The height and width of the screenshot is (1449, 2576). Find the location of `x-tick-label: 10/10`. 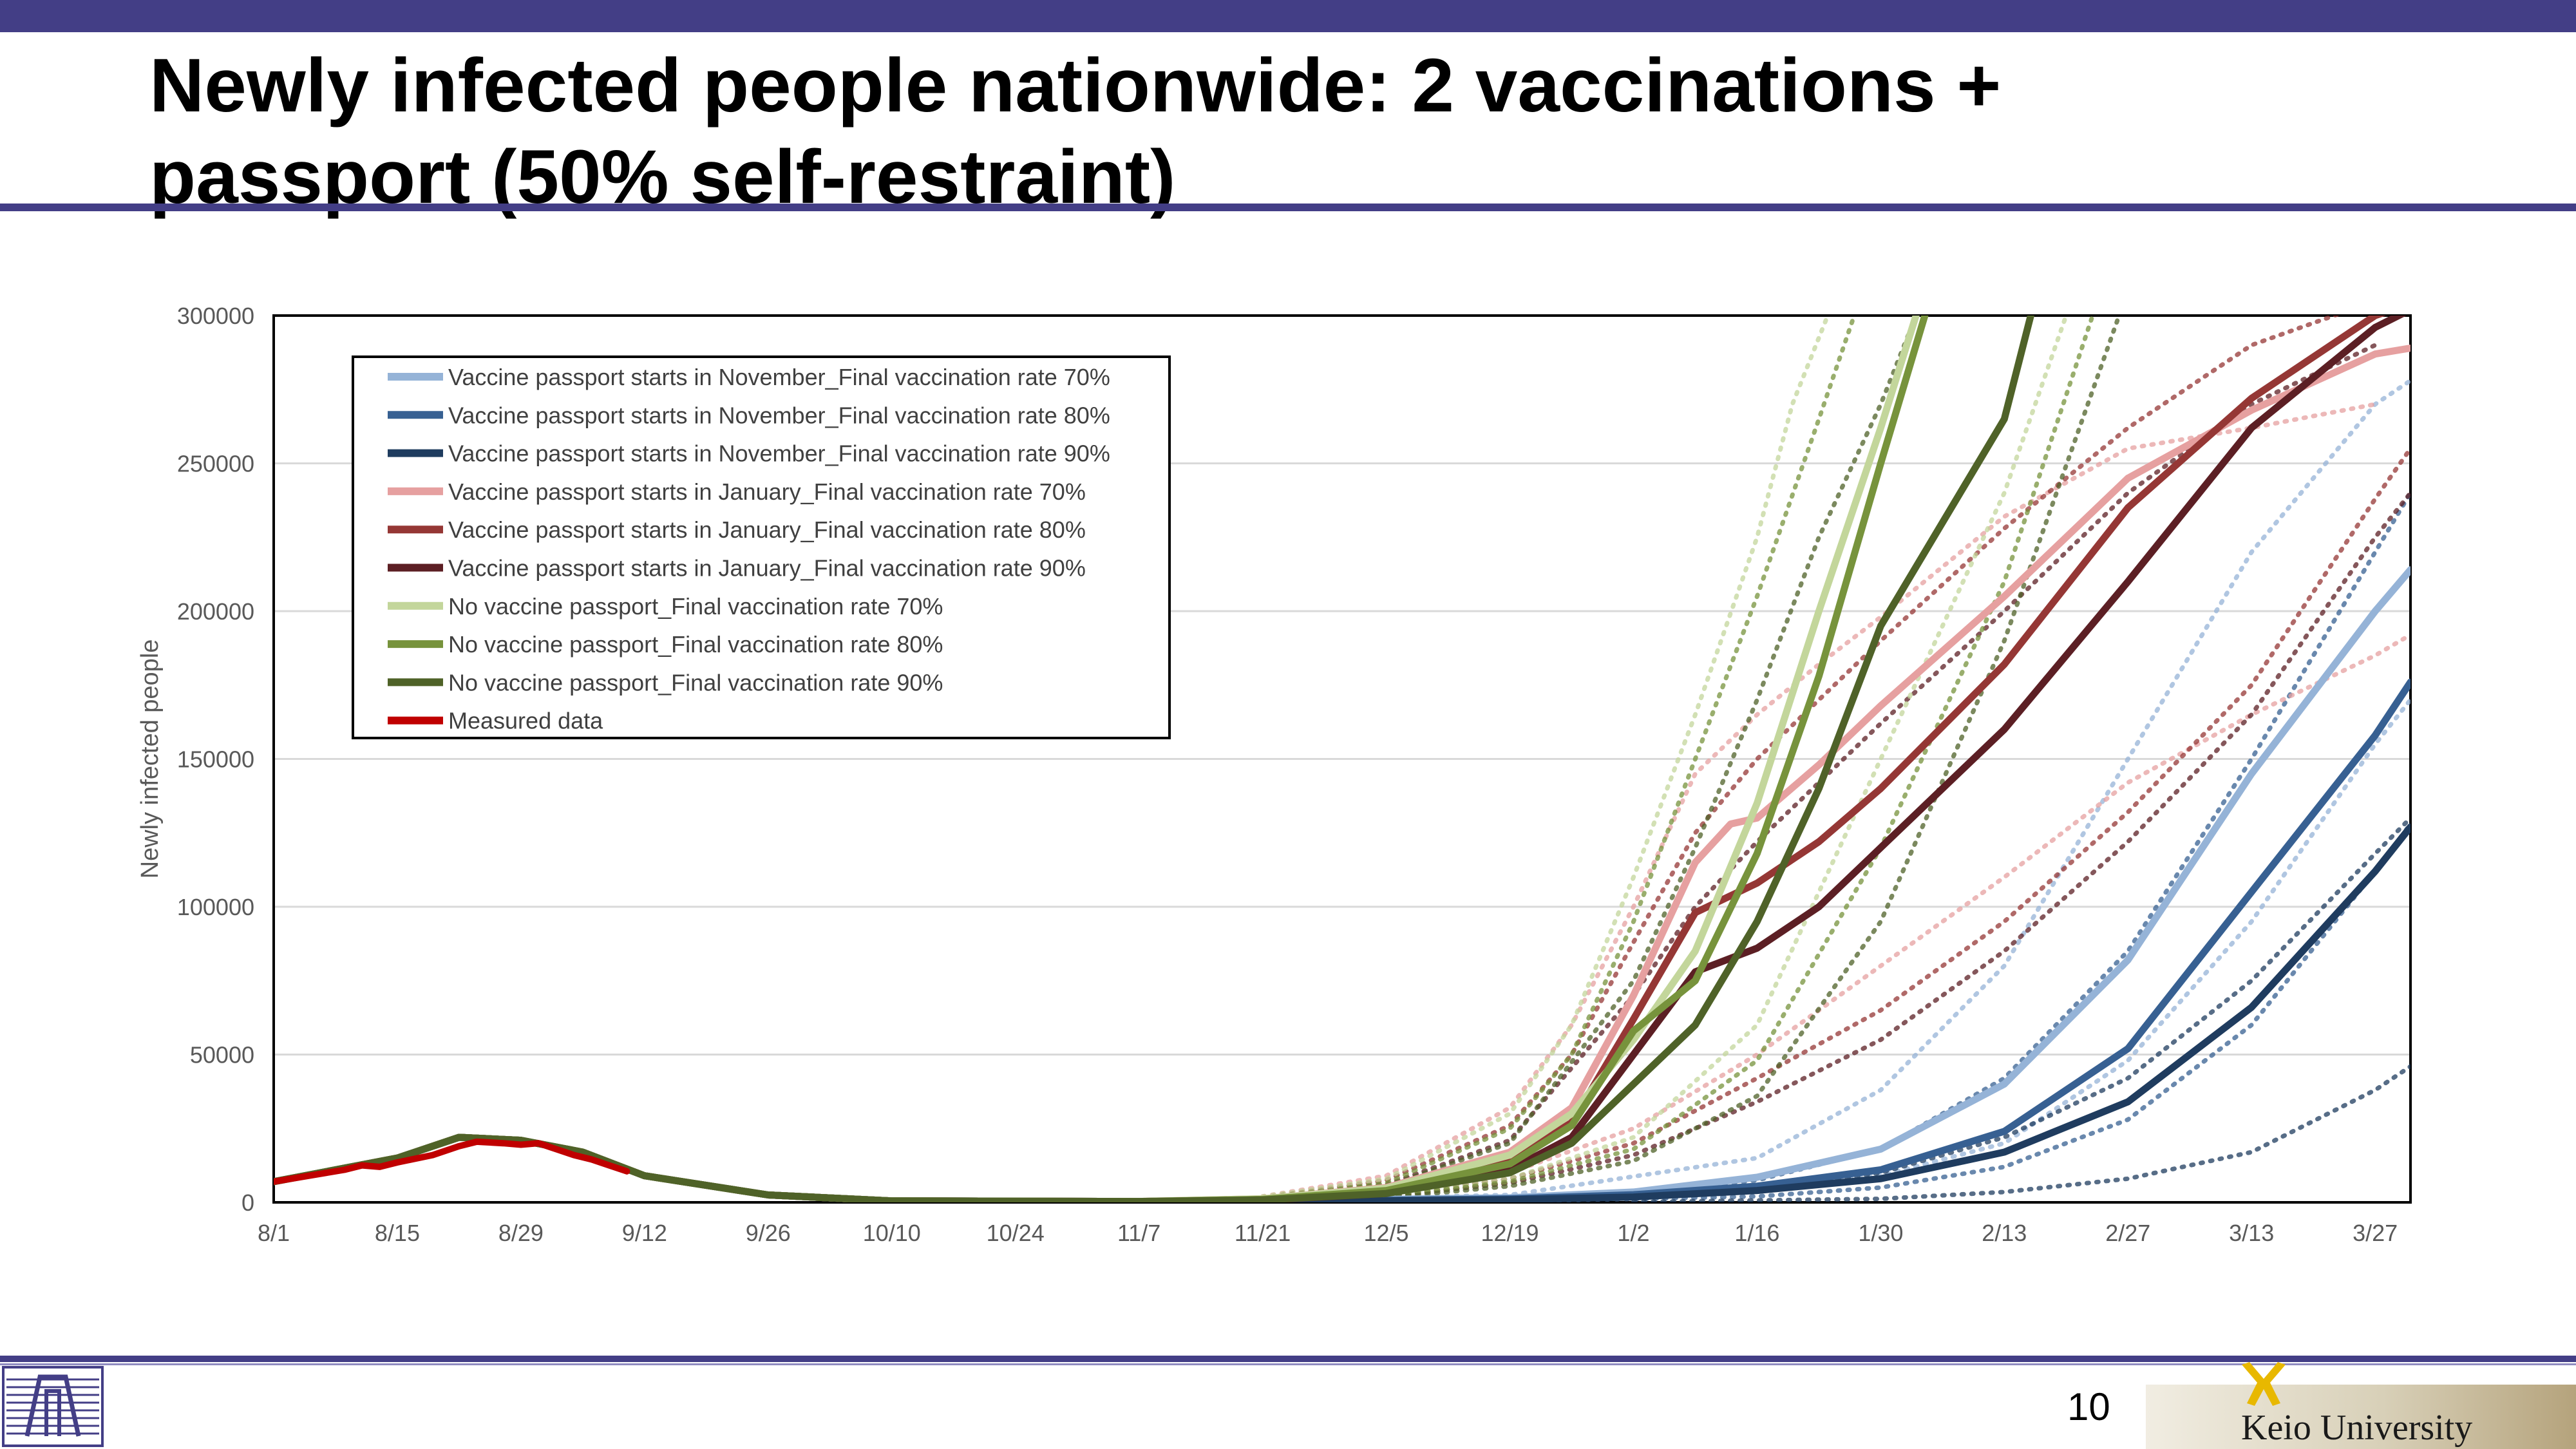

x-tick-label: 10/10 is located at coordinates (892, 1233).